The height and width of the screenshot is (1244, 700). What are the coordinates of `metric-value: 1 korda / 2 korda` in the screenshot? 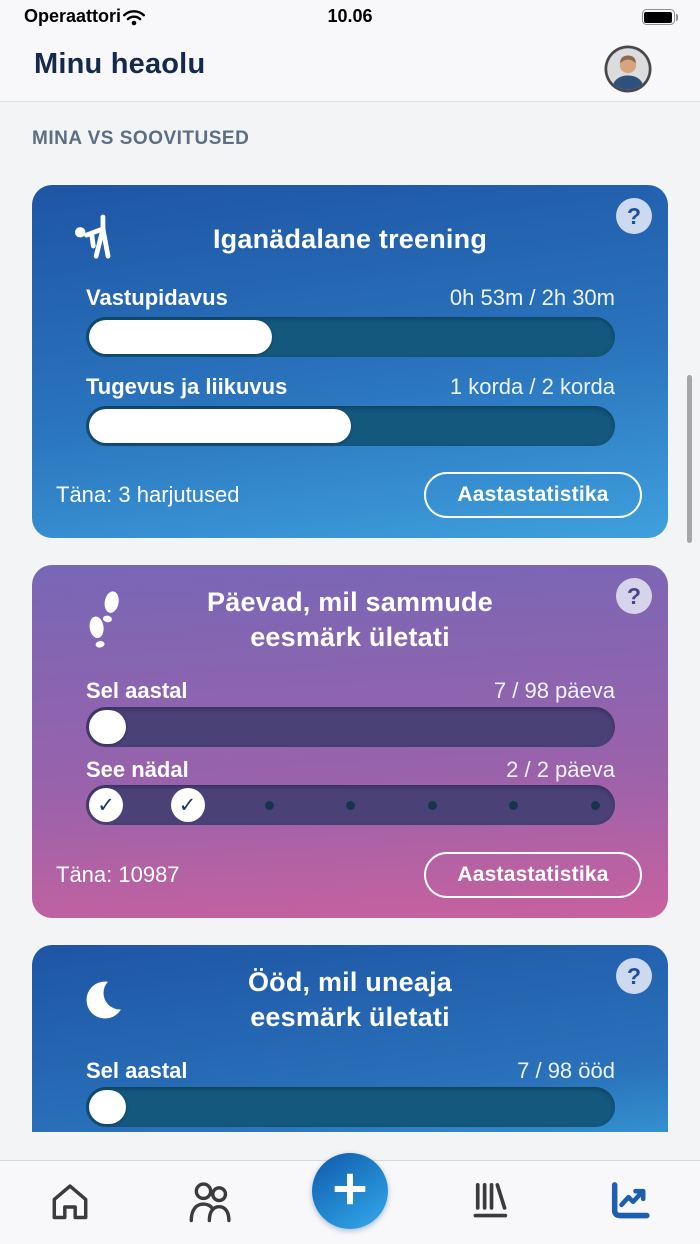 It's located at (532, 386).